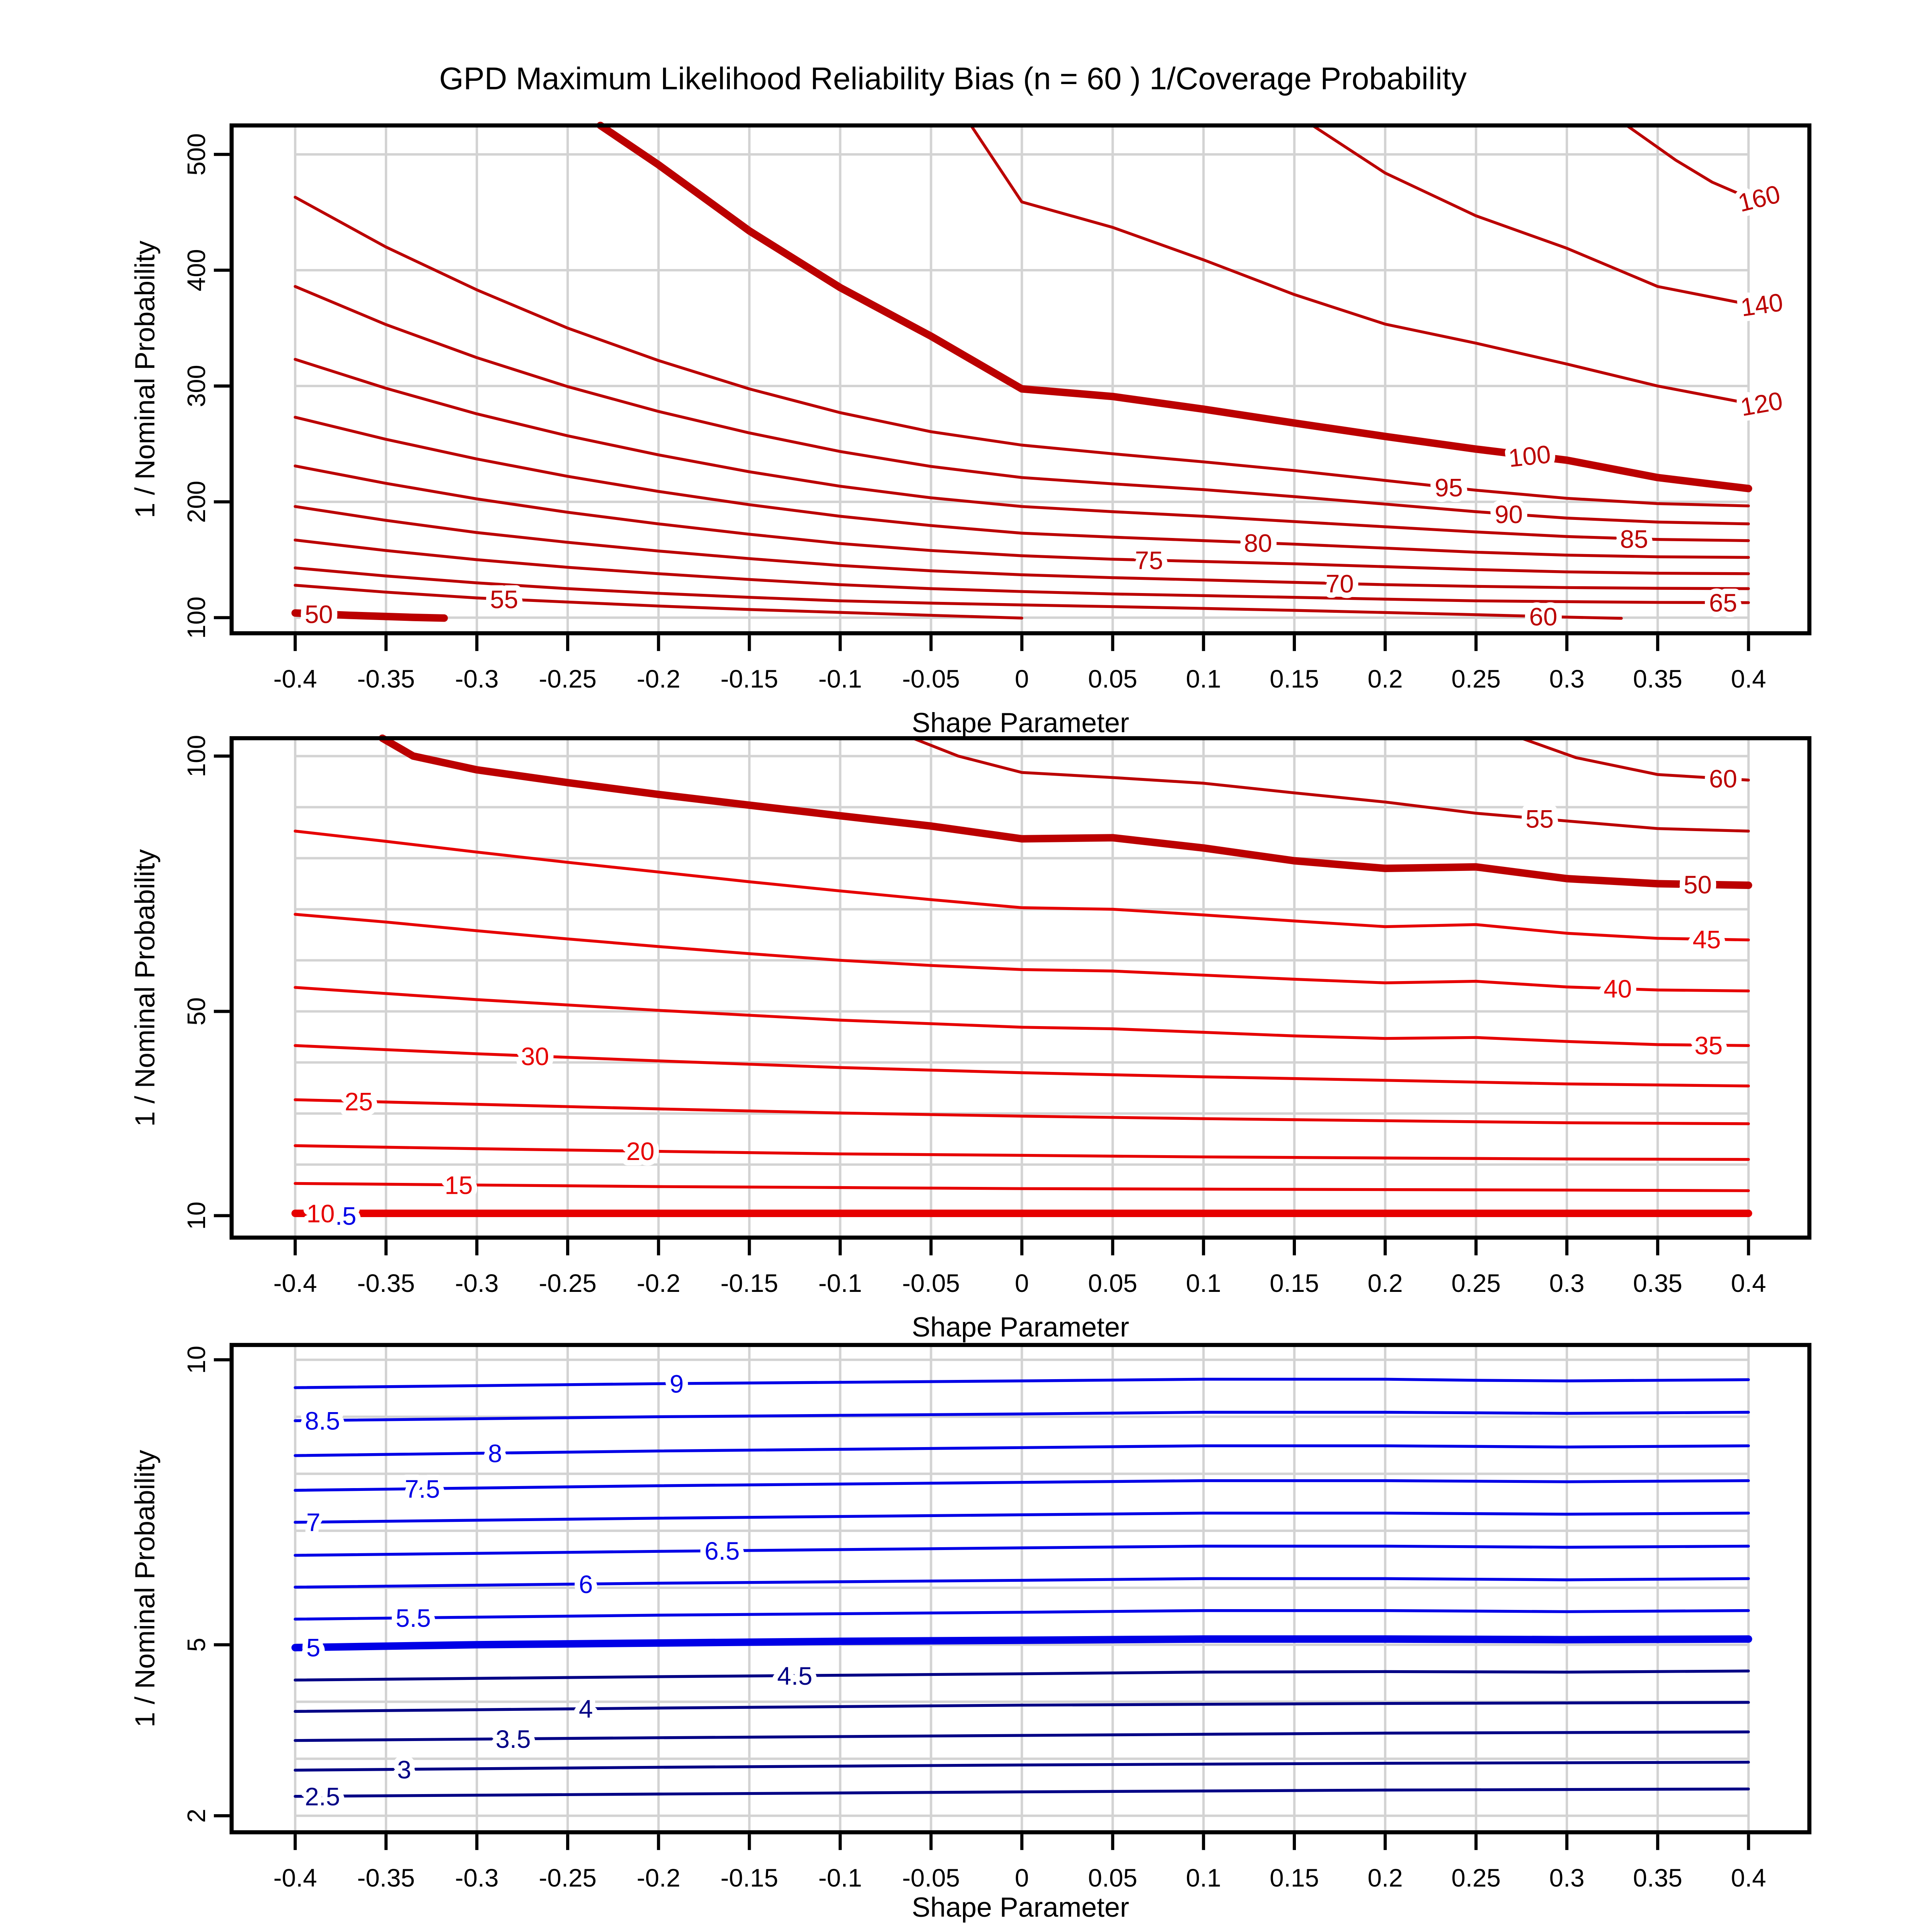 The width and height of the screenshot is (1930, 1932). I want to click on y-tick-label: 300, so click(197, 386).